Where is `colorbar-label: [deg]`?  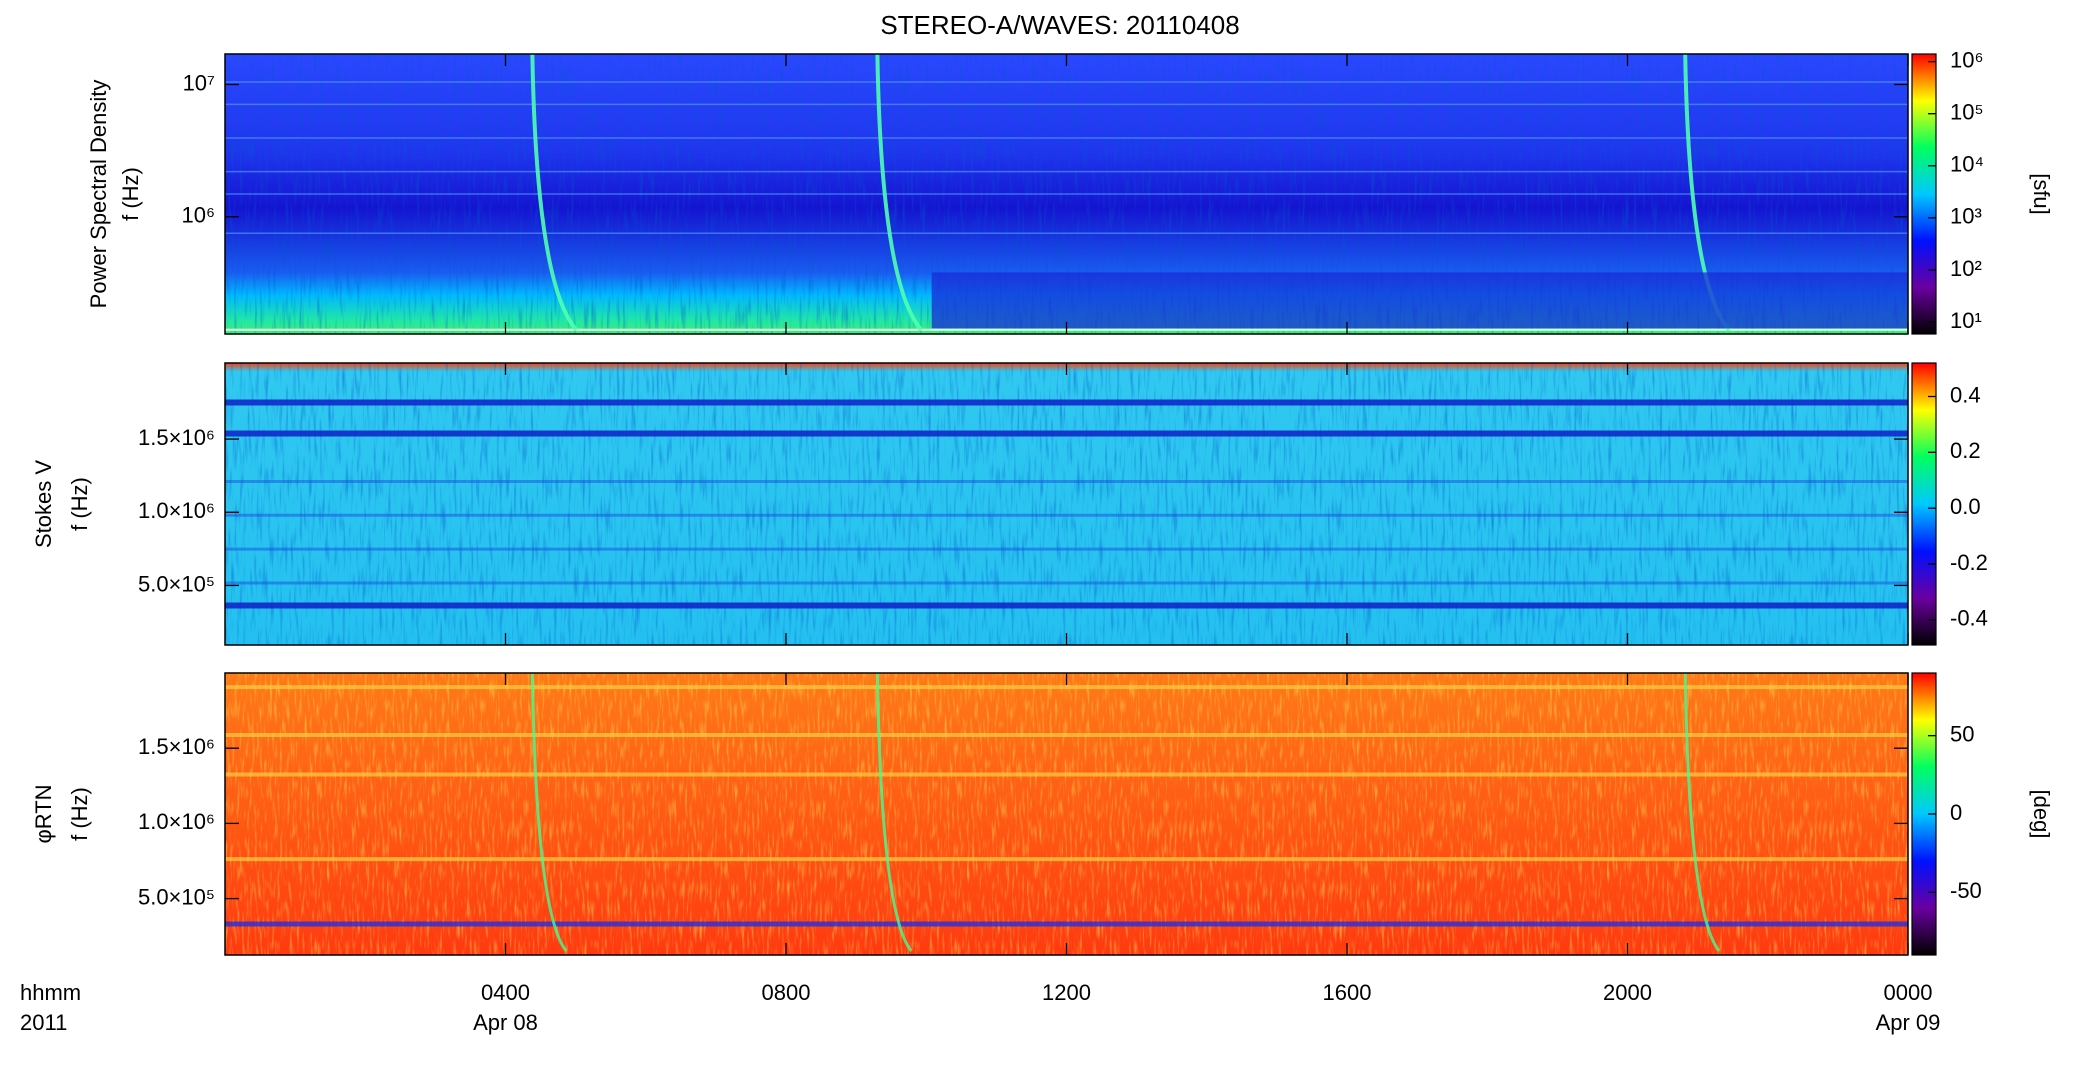
colorbar-label: [deg] is located at coordinates (2041, 814).